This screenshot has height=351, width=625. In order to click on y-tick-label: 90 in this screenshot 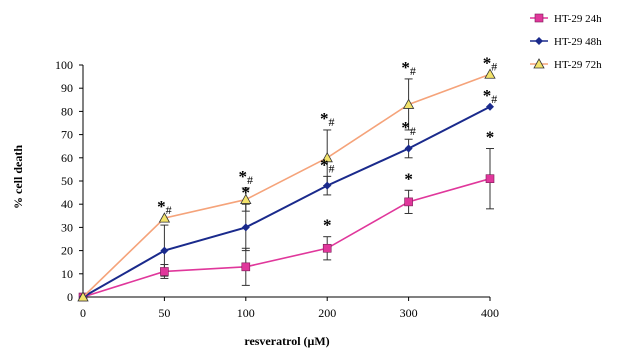, I will do `click(67, 88)`.